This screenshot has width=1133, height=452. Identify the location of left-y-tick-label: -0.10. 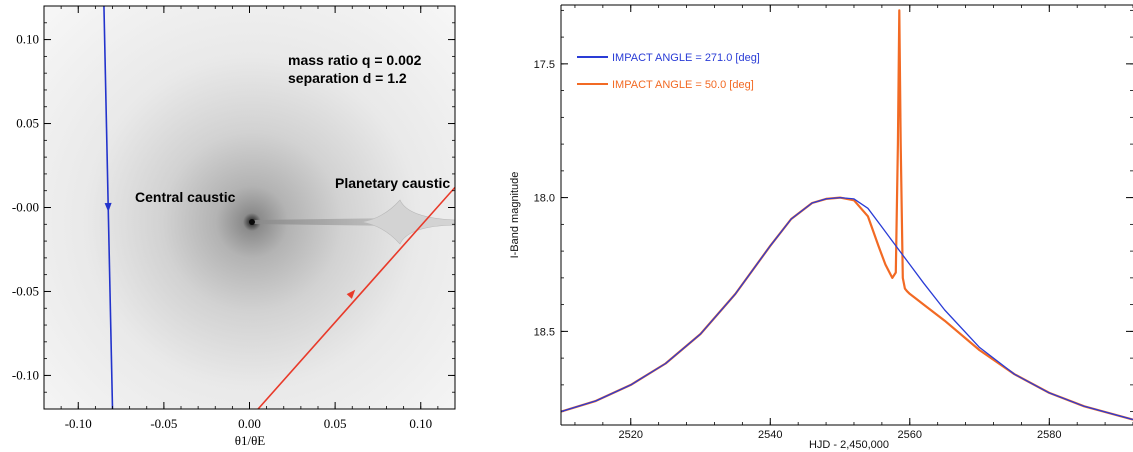
(25, 374).